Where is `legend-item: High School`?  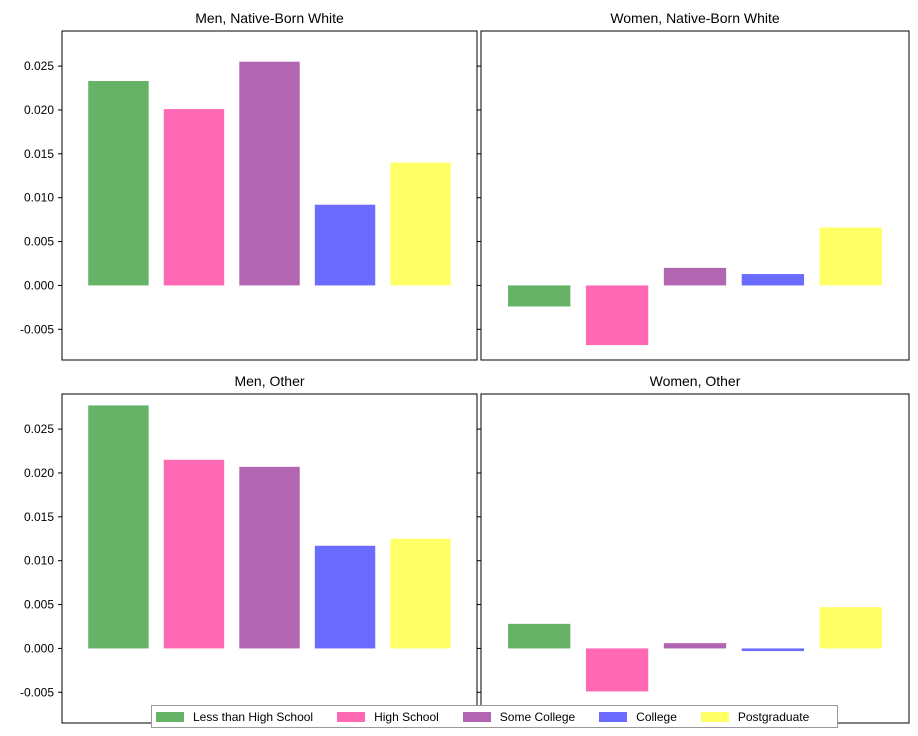 legend-item: High School is located at coordinates (388, 717).